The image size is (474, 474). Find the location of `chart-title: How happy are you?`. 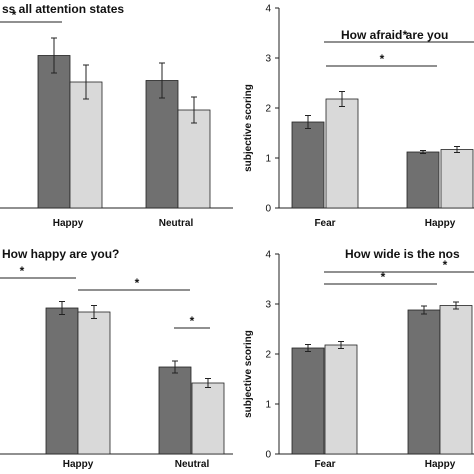

chart-title: How happy are you? is located at coordinates (60, 254).